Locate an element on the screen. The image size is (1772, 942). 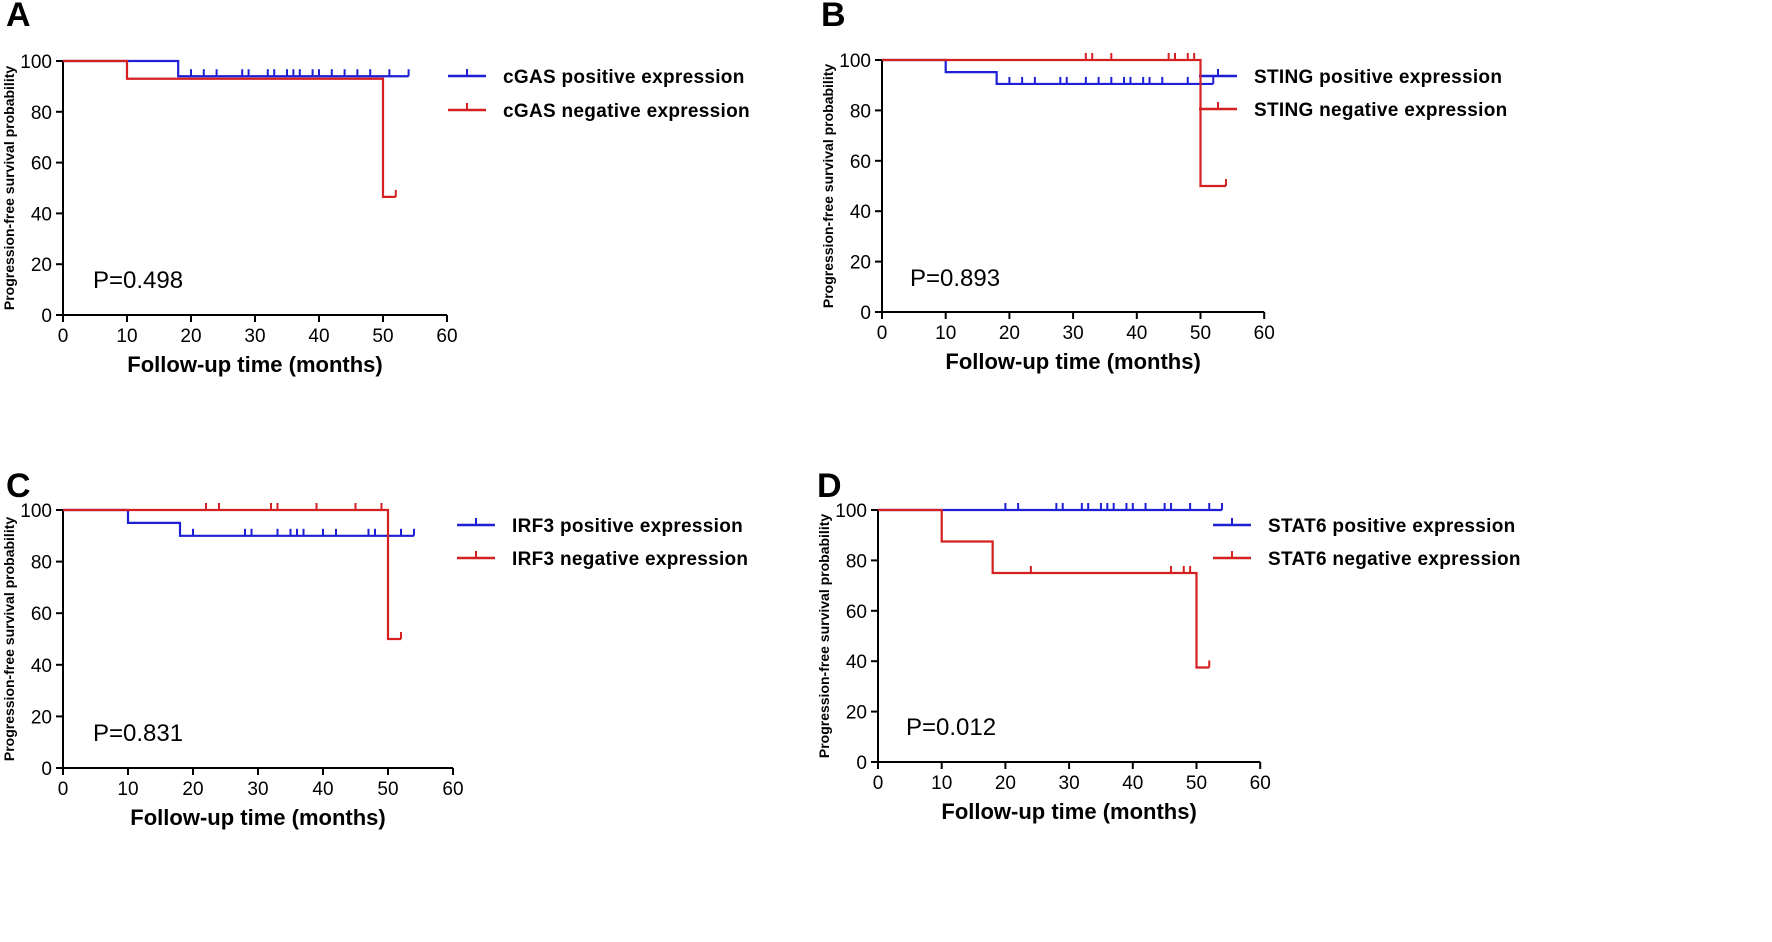
panel-label: D is located at coordinates (829, 486).